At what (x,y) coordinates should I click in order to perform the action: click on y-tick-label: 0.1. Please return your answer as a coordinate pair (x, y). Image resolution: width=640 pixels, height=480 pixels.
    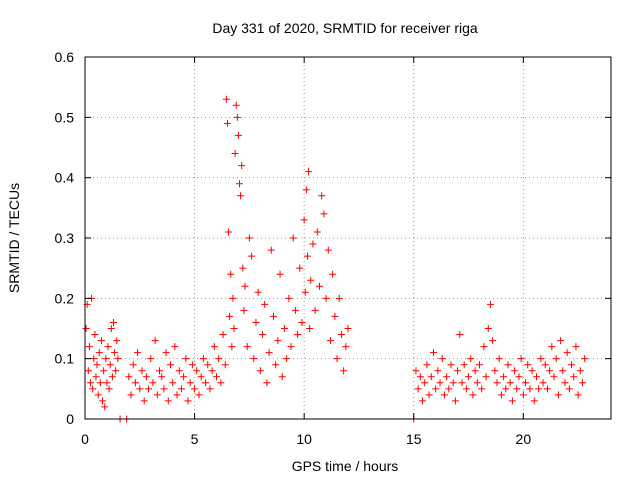
    Looking at the image, I should click on (65, 359).